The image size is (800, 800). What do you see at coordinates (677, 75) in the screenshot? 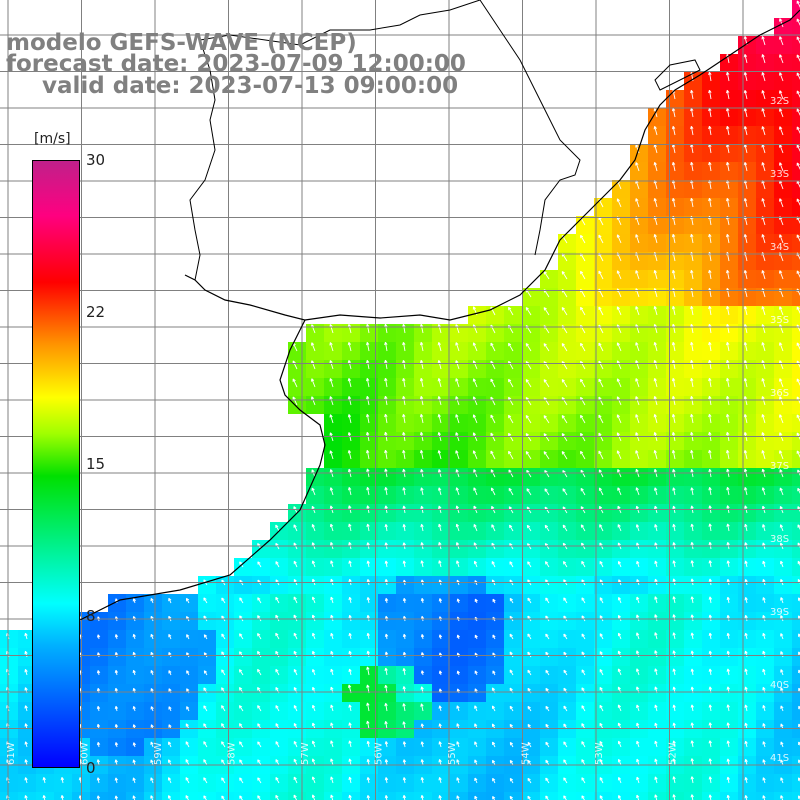
I see `lagoon` at bounding box center [677, 75].